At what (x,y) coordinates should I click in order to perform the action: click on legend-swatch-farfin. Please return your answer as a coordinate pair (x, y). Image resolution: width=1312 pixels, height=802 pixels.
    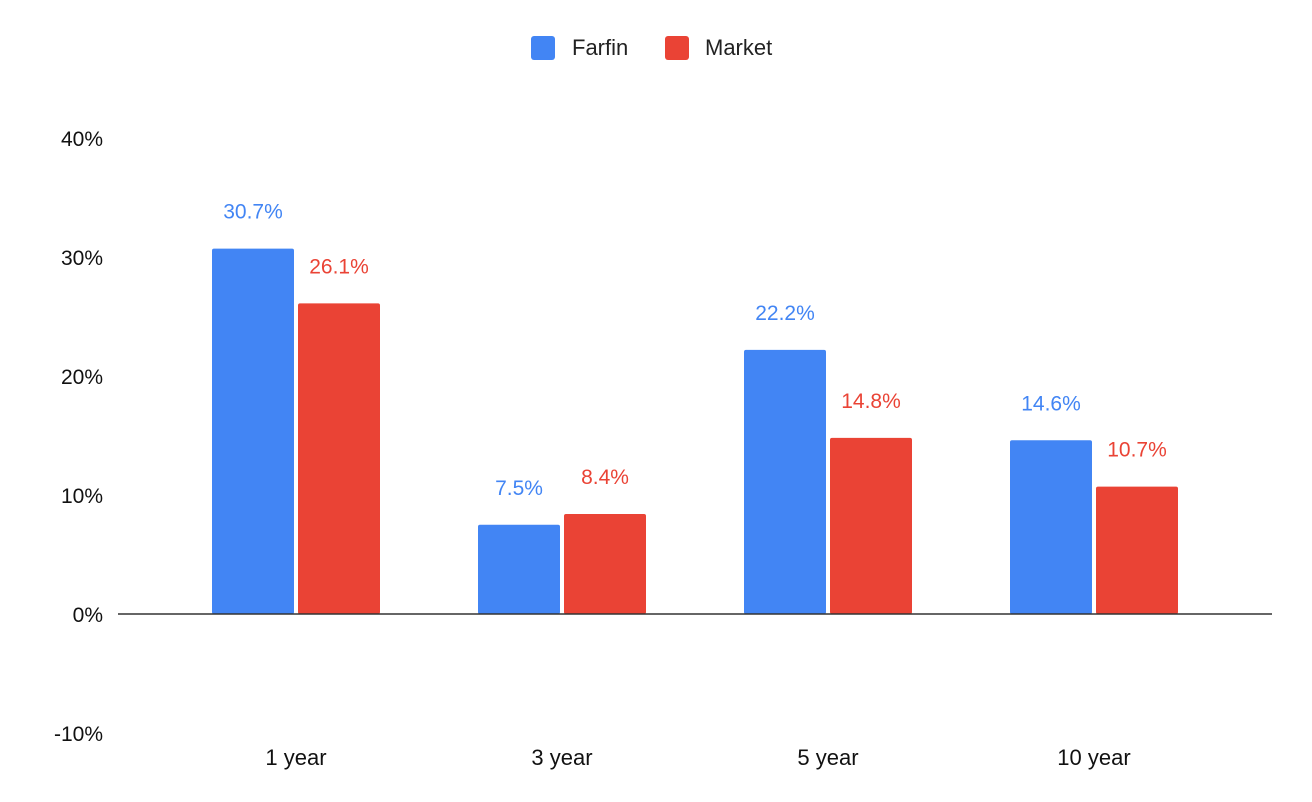
    Looking at the image, I should click on (543, 48).